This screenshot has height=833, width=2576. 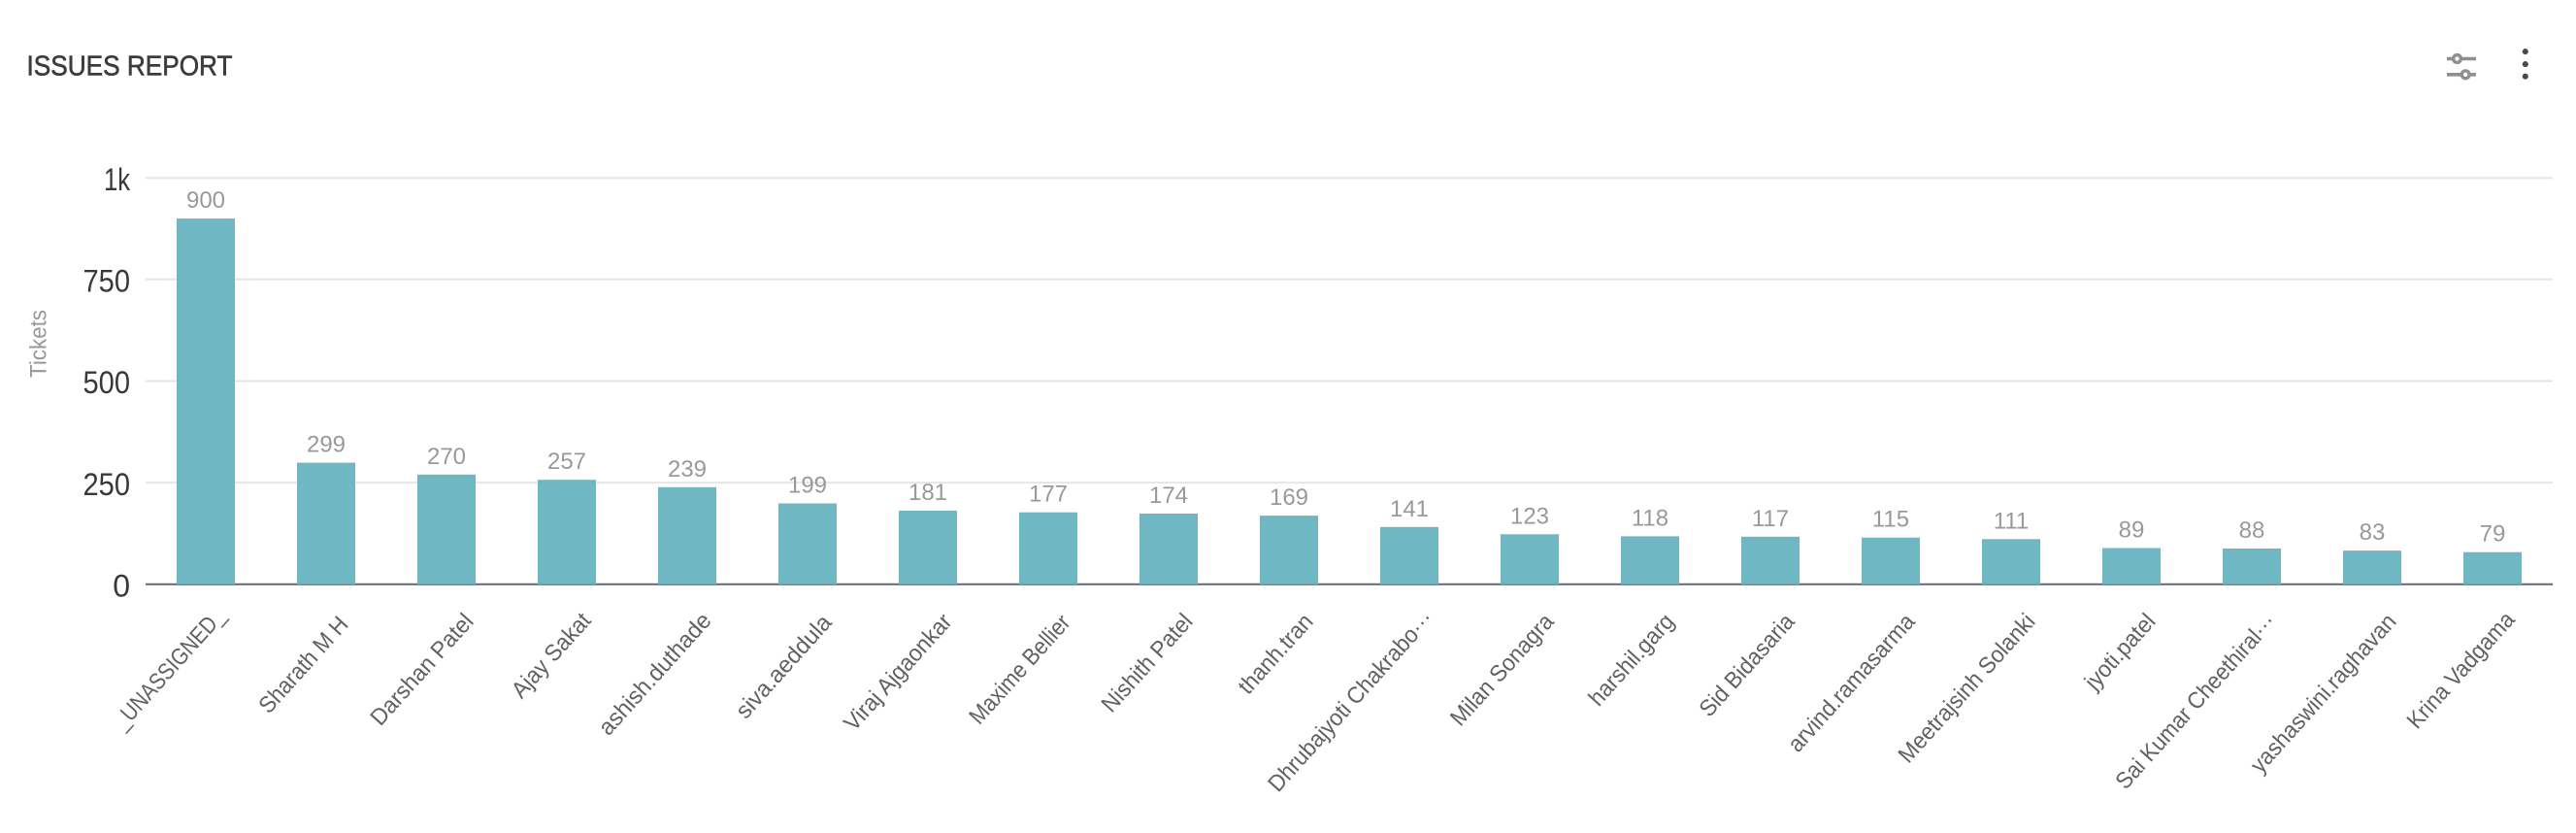 What do you see at coordinates (566, 462) in the screenshot?
I see `svg-text: 257` at bounding box center [566, 462].